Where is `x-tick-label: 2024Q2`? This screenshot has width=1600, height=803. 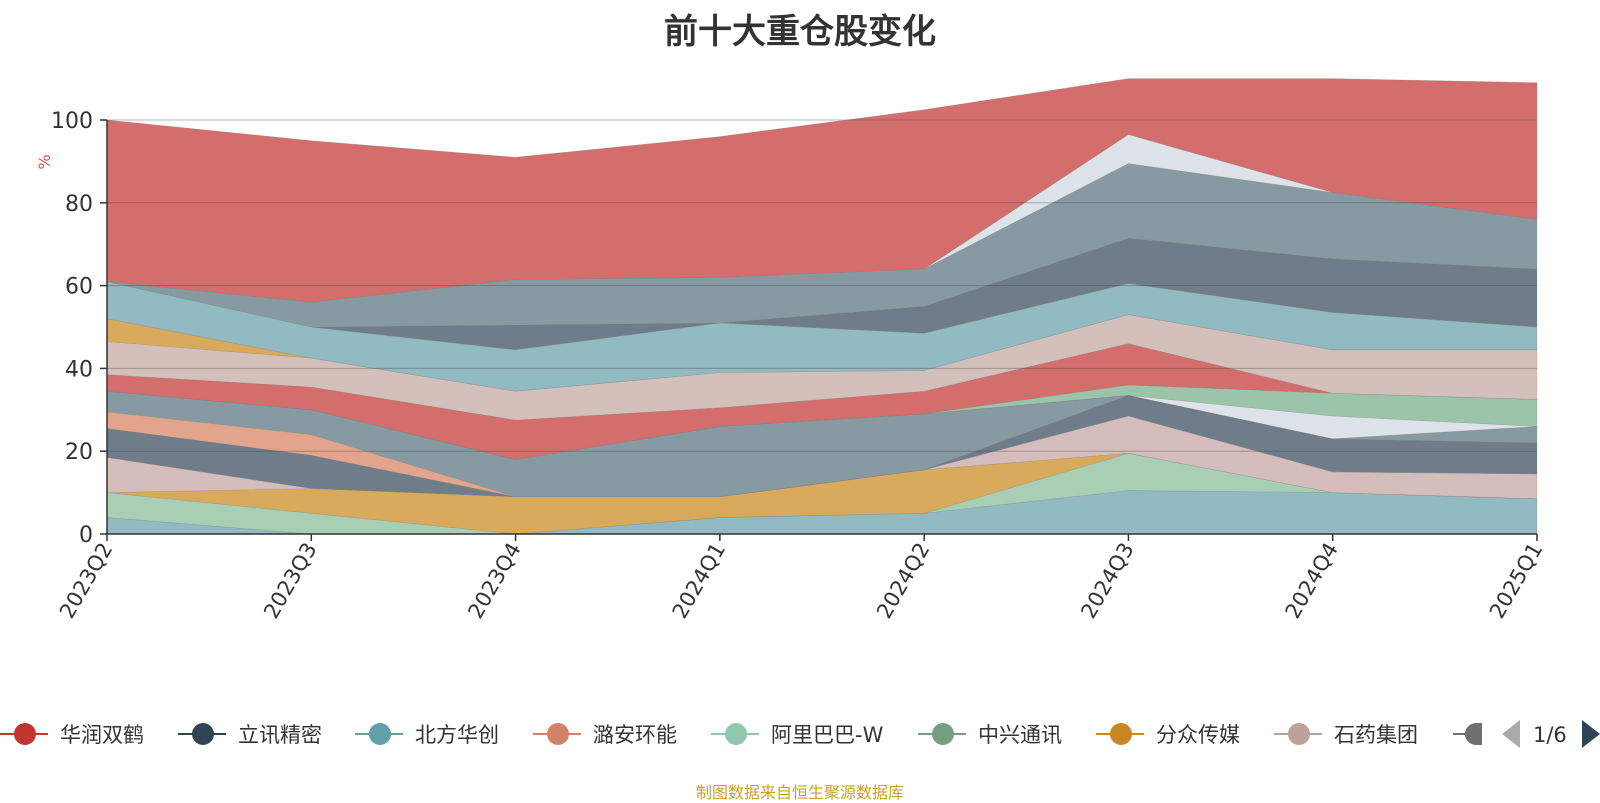 x-tick-label: 2024Q2 is located at coordinates (903, 581).